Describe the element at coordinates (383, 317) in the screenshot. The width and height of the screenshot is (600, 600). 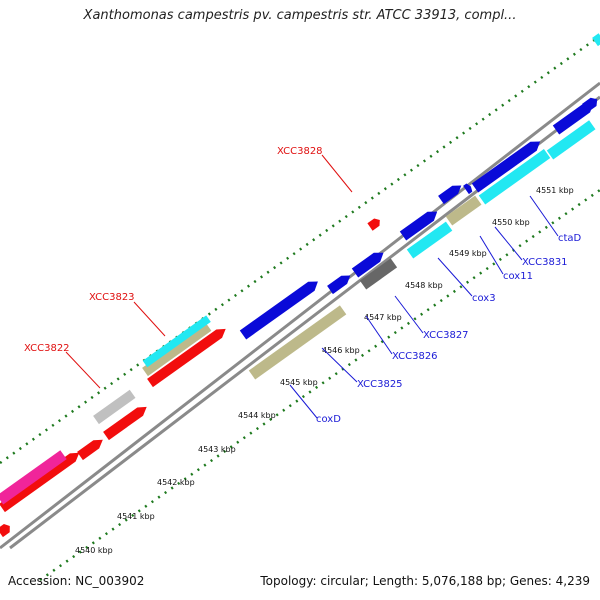
I see `tick-label: 4547 kbp` at that location.